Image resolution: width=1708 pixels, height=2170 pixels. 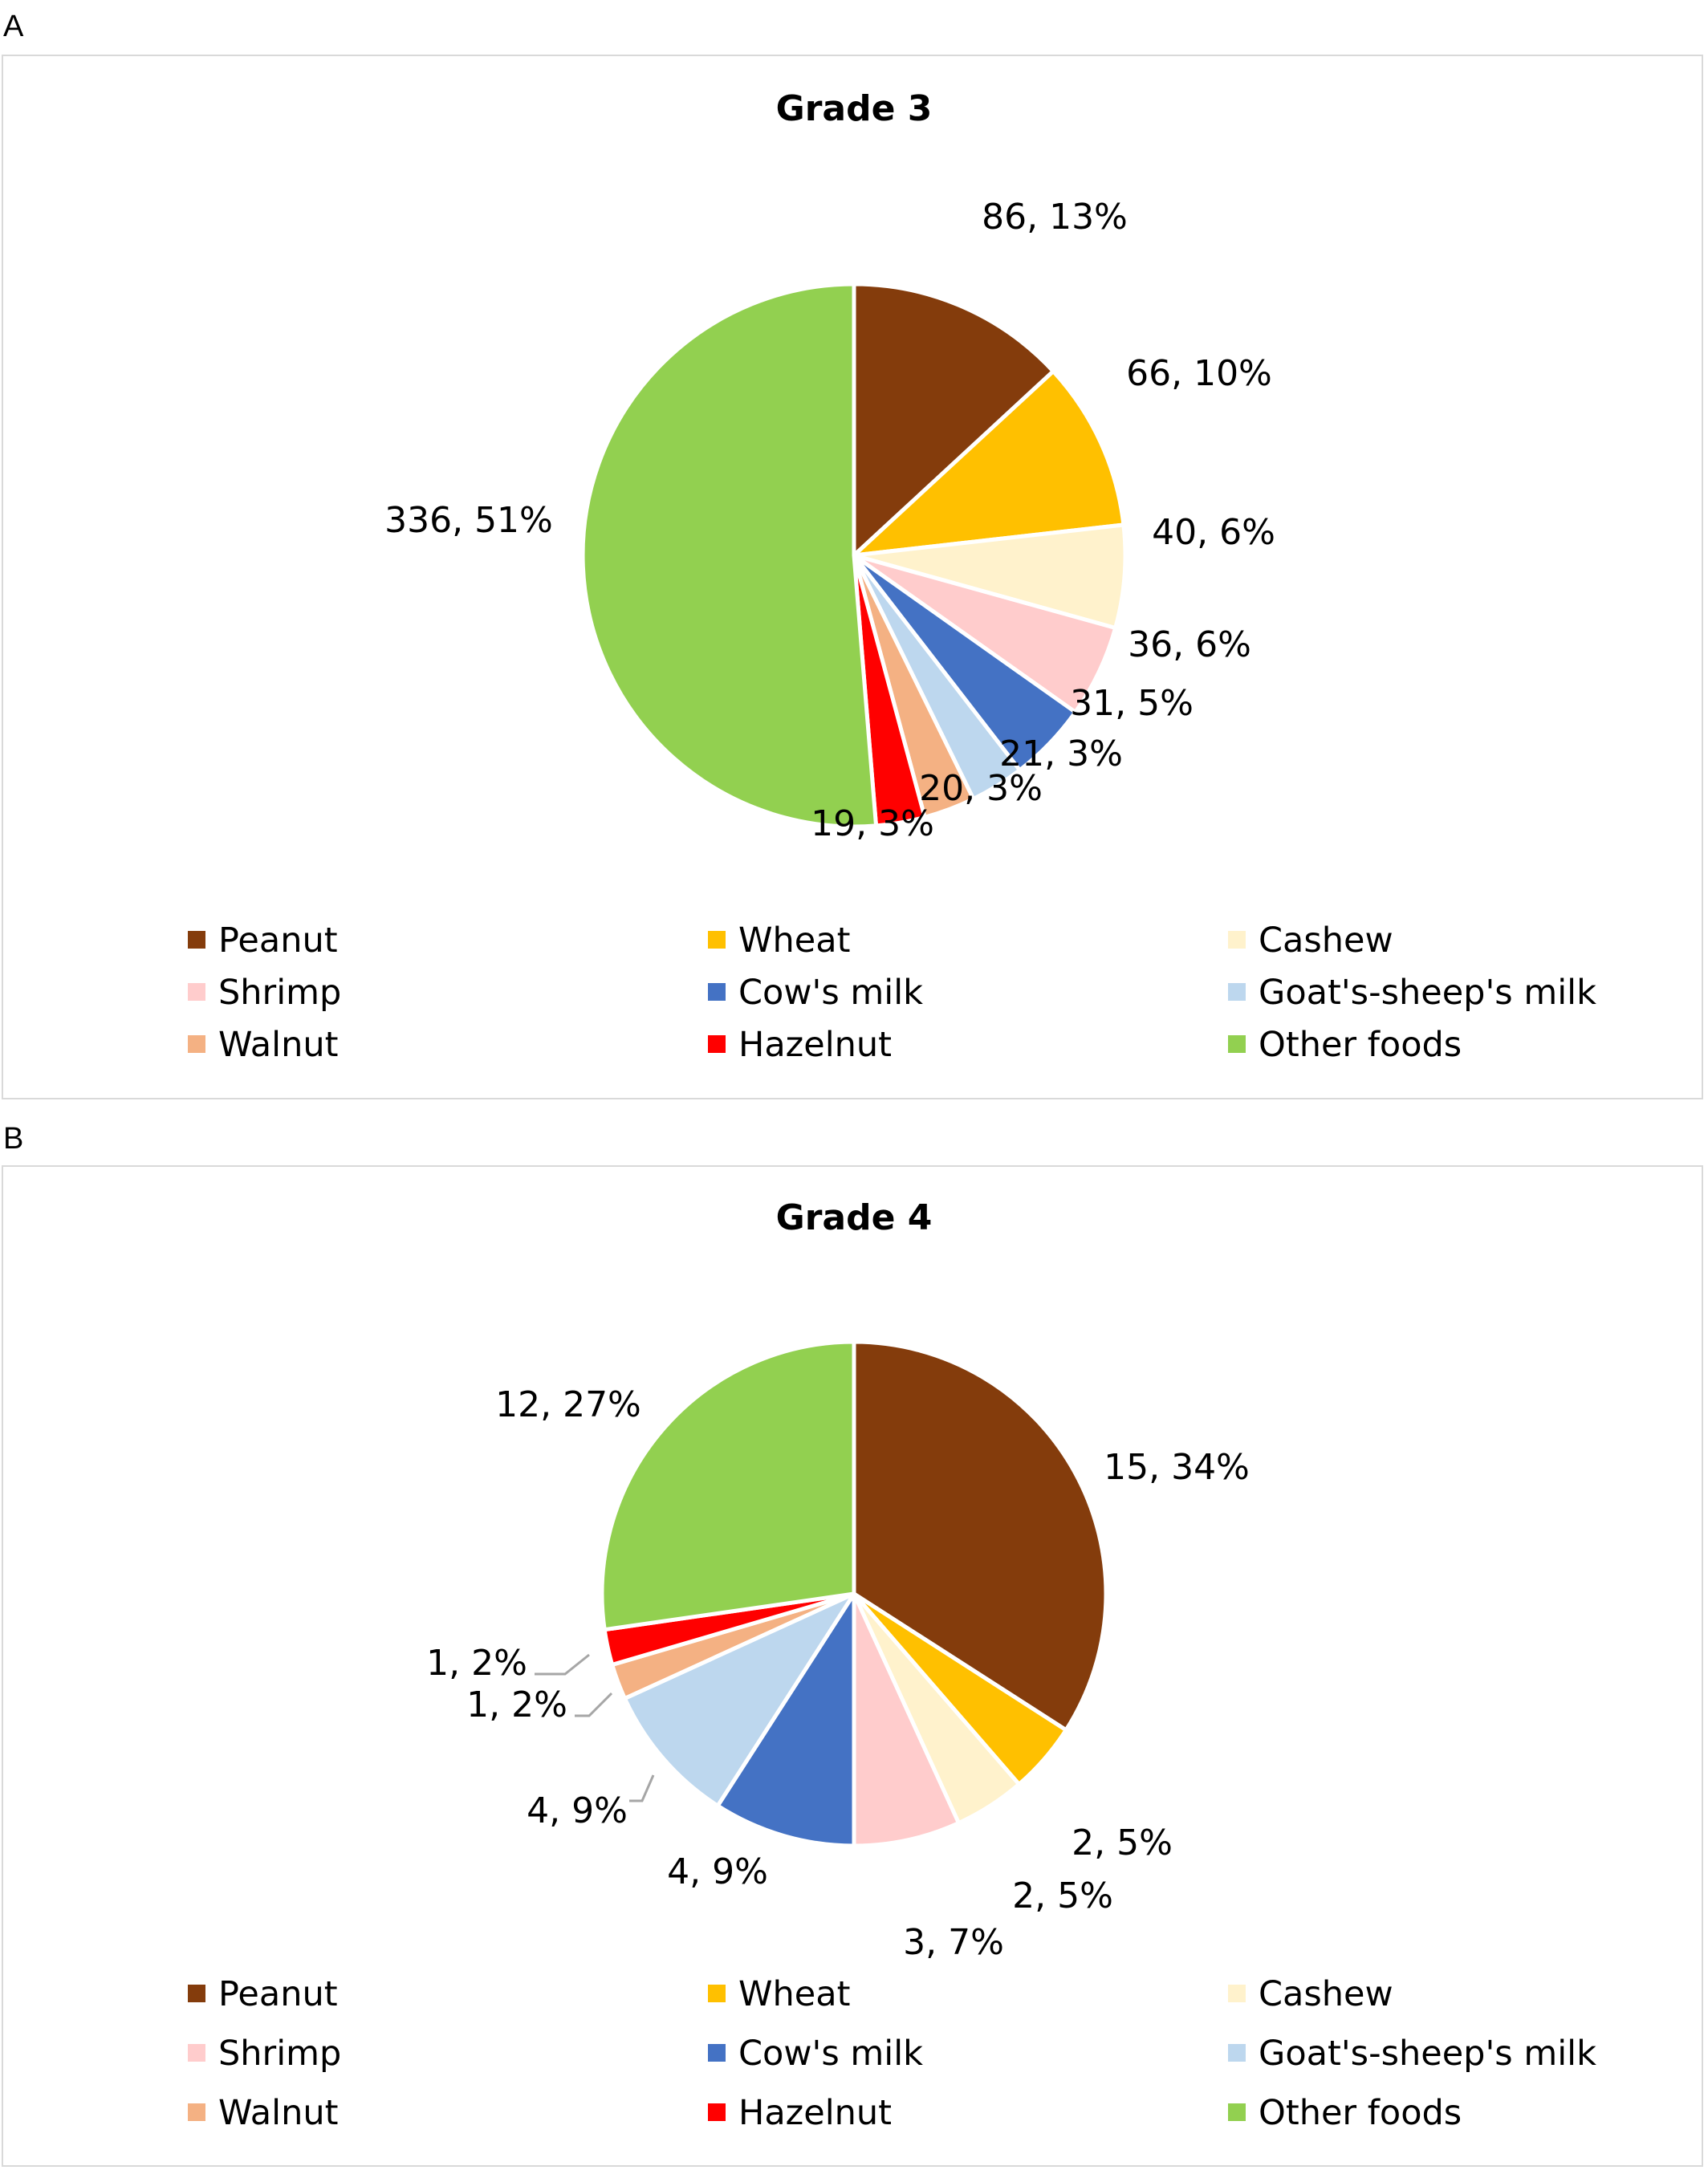 I want to click on chart-title: Grade 3, so click(x=855, y=108).